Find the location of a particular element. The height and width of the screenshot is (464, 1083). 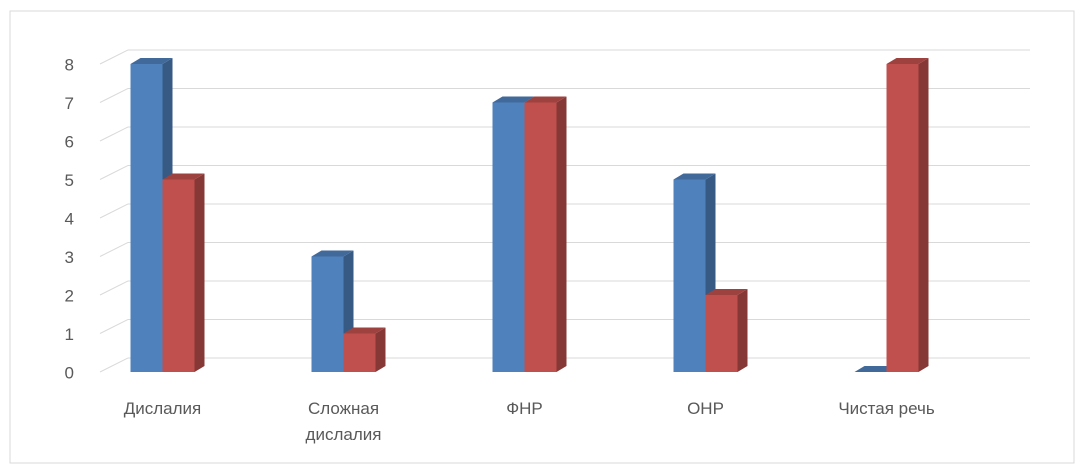

y-tick-label: 6 is located at coordinates (69, 141).